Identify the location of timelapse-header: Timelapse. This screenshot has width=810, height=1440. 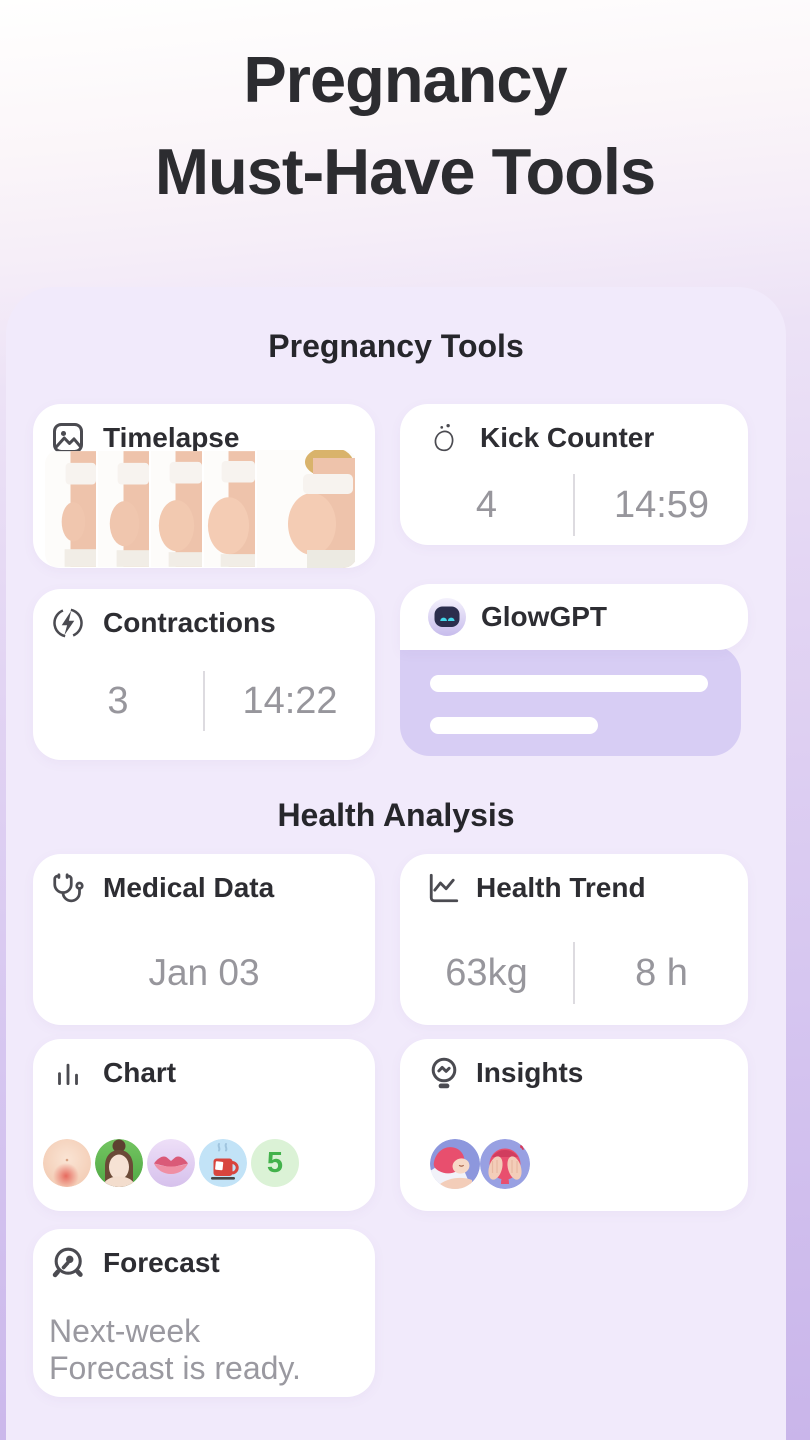
(204, 431).